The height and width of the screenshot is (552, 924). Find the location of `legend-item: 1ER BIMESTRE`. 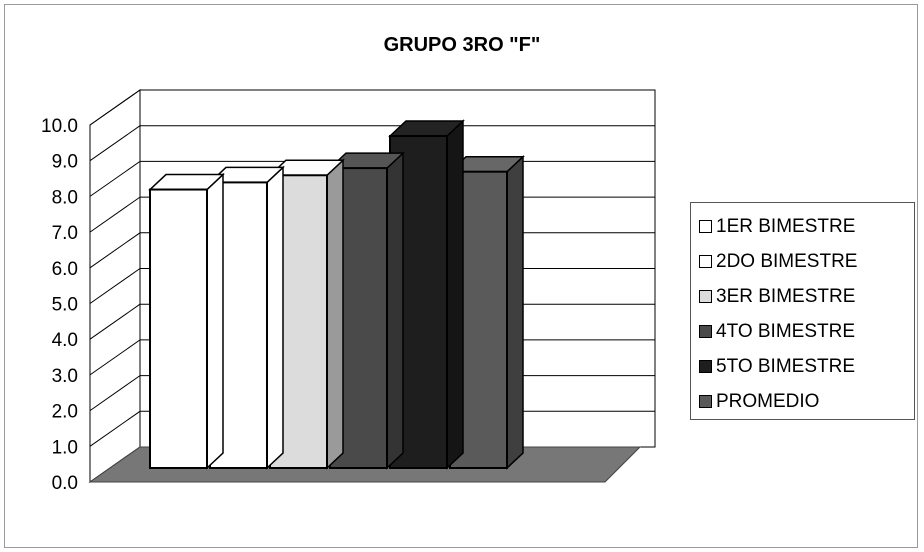

legend-item: 1ER BIMESTRE is located at coordinates (806, 226).